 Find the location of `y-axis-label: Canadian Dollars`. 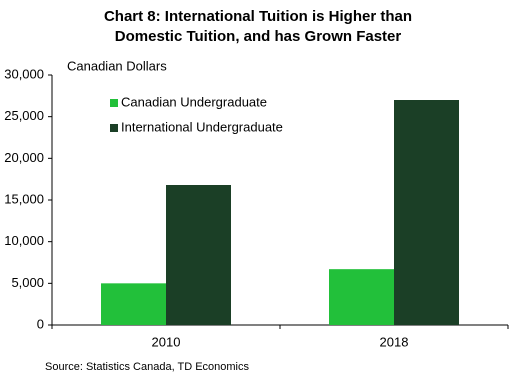

y-axis-label: Canadian Dollars is located at coordinates (117, 65).